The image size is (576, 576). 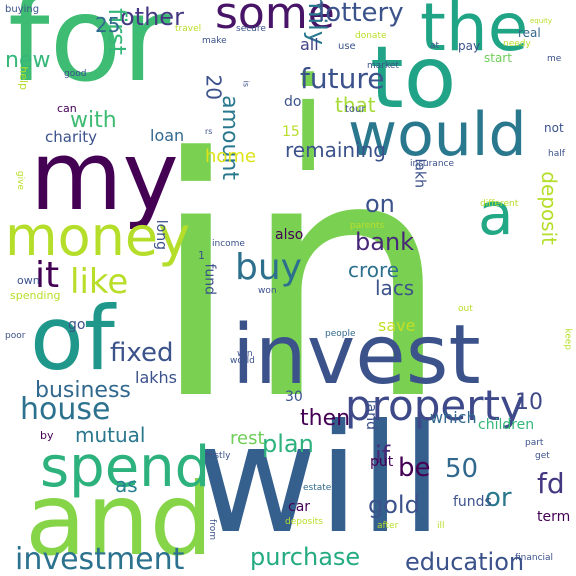 I want to click on word-own: own, so click(x=28, y=280).